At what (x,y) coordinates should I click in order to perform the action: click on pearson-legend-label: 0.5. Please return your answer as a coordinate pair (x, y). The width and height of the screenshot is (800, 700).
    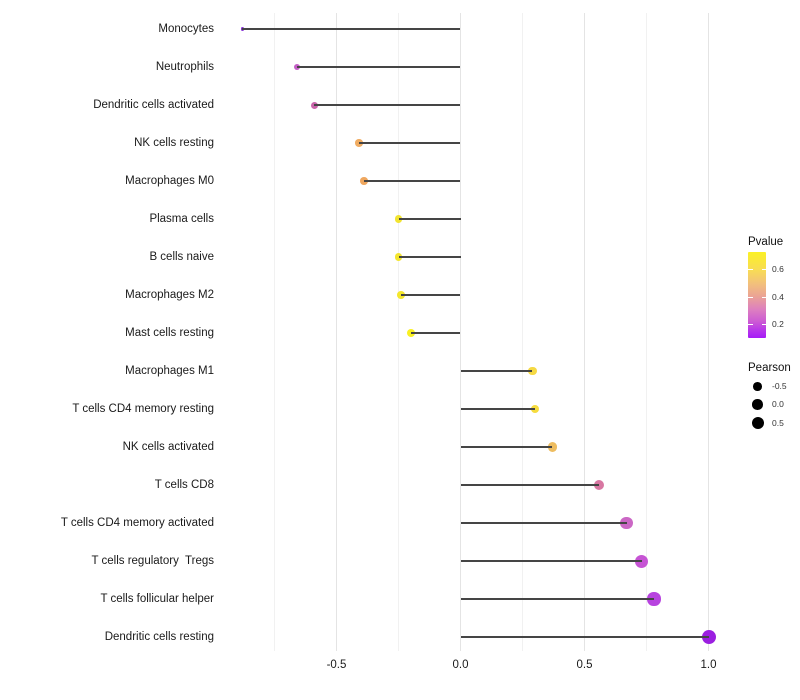
    Looking at the image, I should click on (778, 422).